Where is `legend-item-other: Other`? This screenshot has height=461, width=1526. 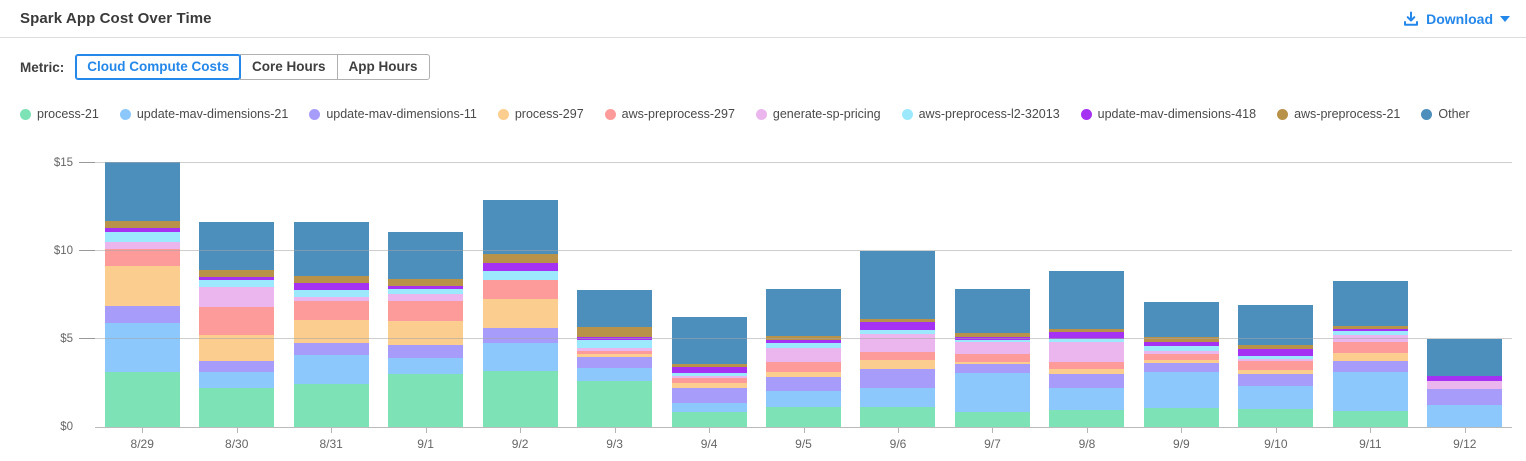
legend-item-other: Other is located at coordinates (1445, 114).